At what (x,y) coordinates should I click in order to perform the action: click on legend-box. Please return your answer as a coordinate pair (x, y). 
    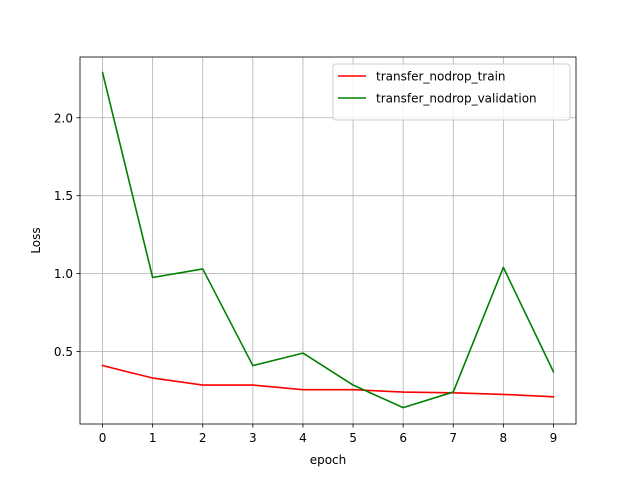
    Looking at the image, I should click on (451, 92).